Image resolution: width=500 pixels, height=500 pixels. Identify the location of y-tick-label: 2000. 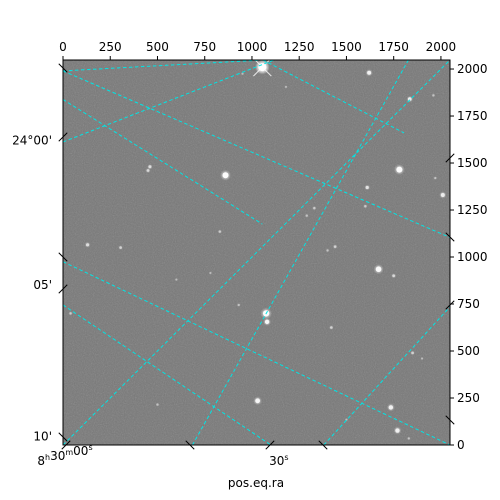
(472, 69).